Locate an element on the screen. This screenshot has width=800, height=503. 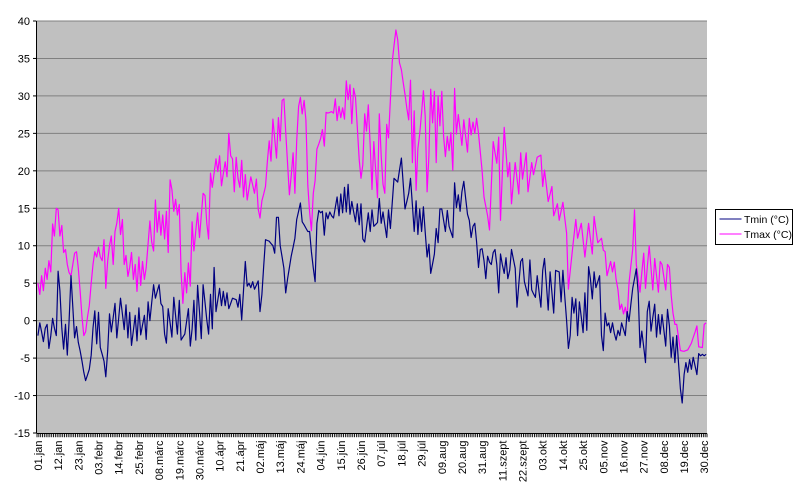
svg-text: 30 is located at coordinates (24, 97).